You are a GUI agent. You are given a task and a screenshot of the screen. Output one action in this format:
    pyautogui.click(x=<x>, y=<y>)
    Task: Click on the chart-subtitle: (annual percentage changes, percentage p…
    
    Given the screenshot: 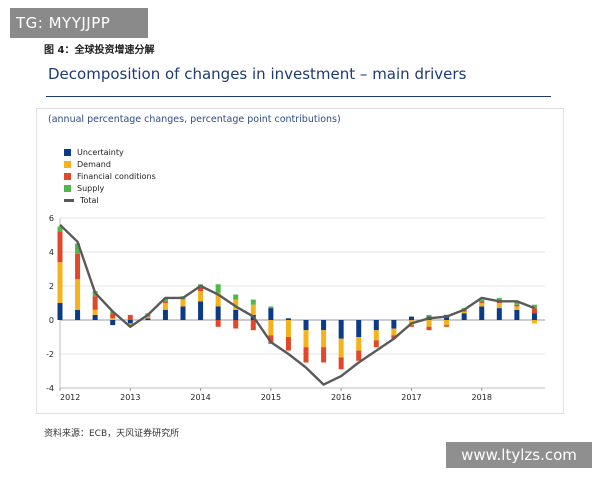 What is the action you would take?
    pyautogui.click(x=194, y=119)
    